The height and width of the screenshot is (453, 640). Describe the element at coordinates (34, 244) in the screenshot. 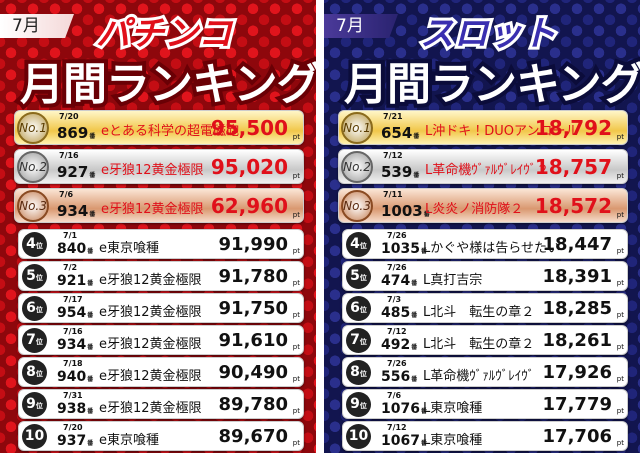

I see `rank-badge: 4位` at that location.